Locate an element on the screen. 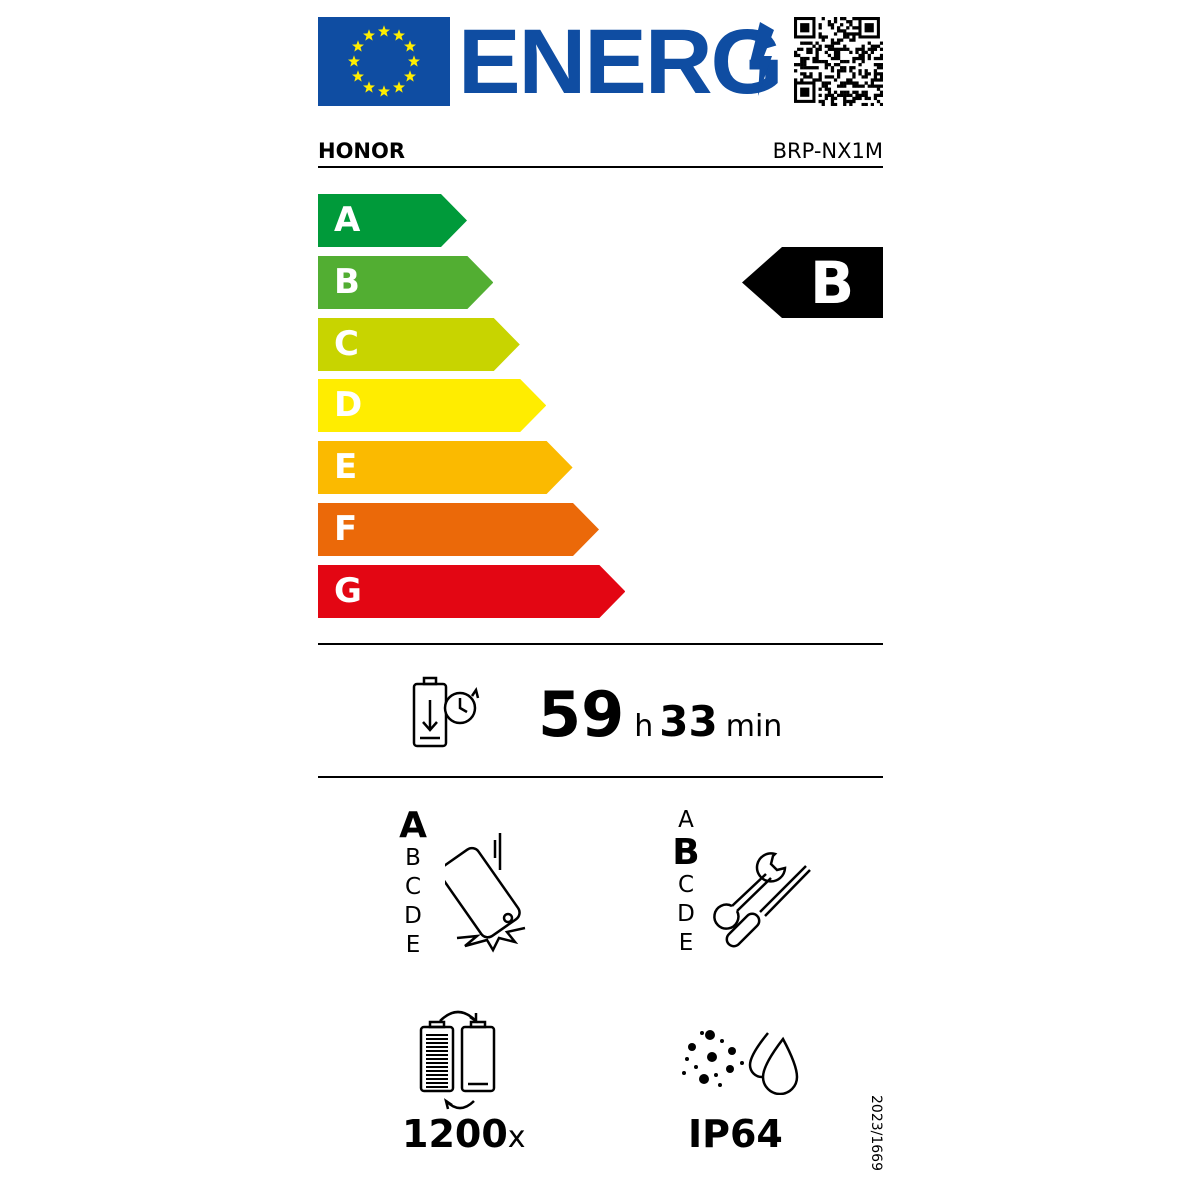 This screenshot has height=1200, width=1200. battery-cycles: 1200x is located at coordinates (464, 1134).